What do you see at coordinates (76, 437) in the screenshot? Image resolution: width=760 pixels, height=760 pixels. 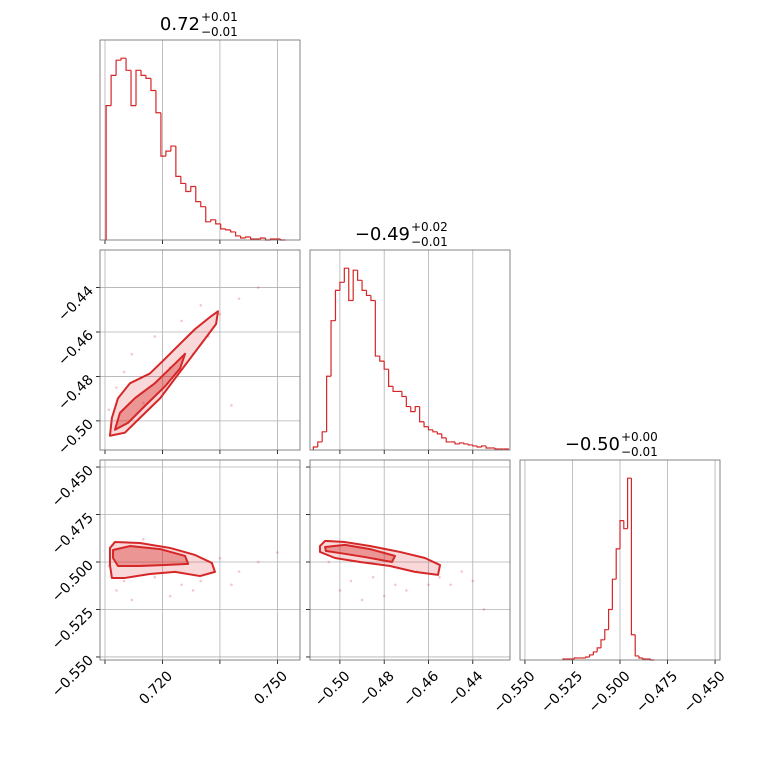 I see `y-tick-label: −0.50` at bounding box center [76, 437].